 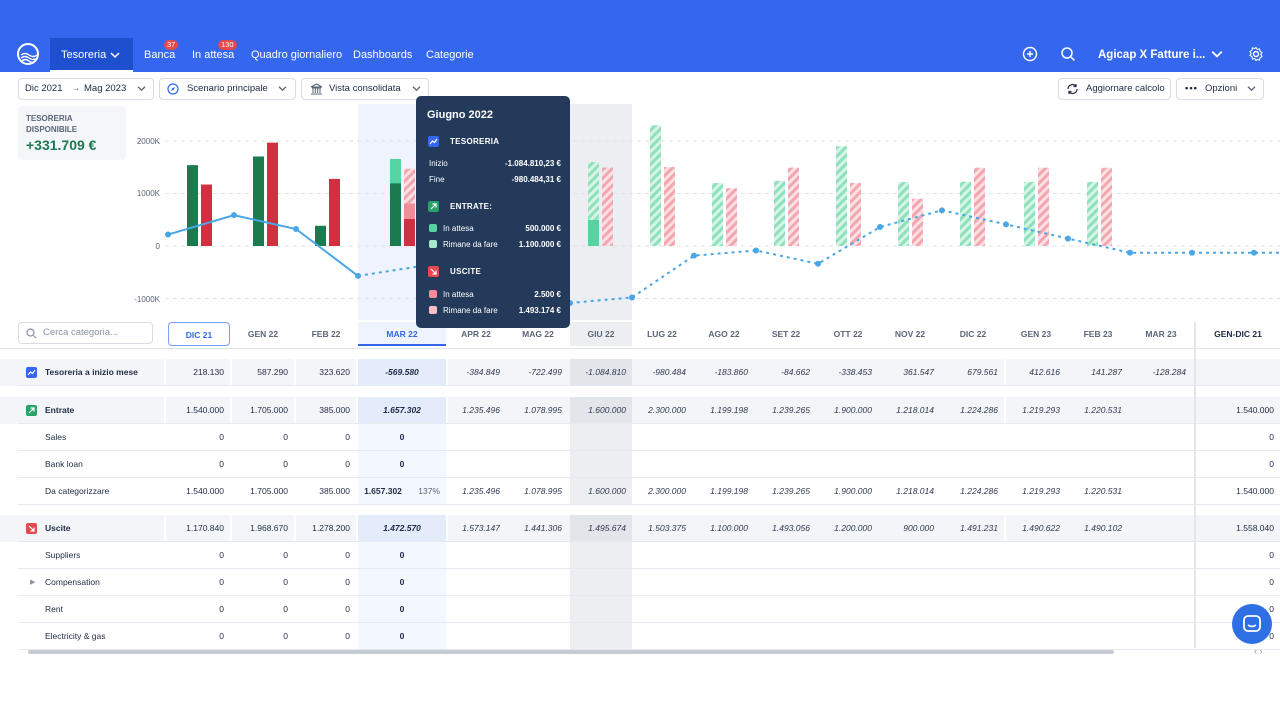 What do you see at coordinates (334, 410) in the screenshot?
I see `table-cell: 385.000` at bounding box center [334, 410].